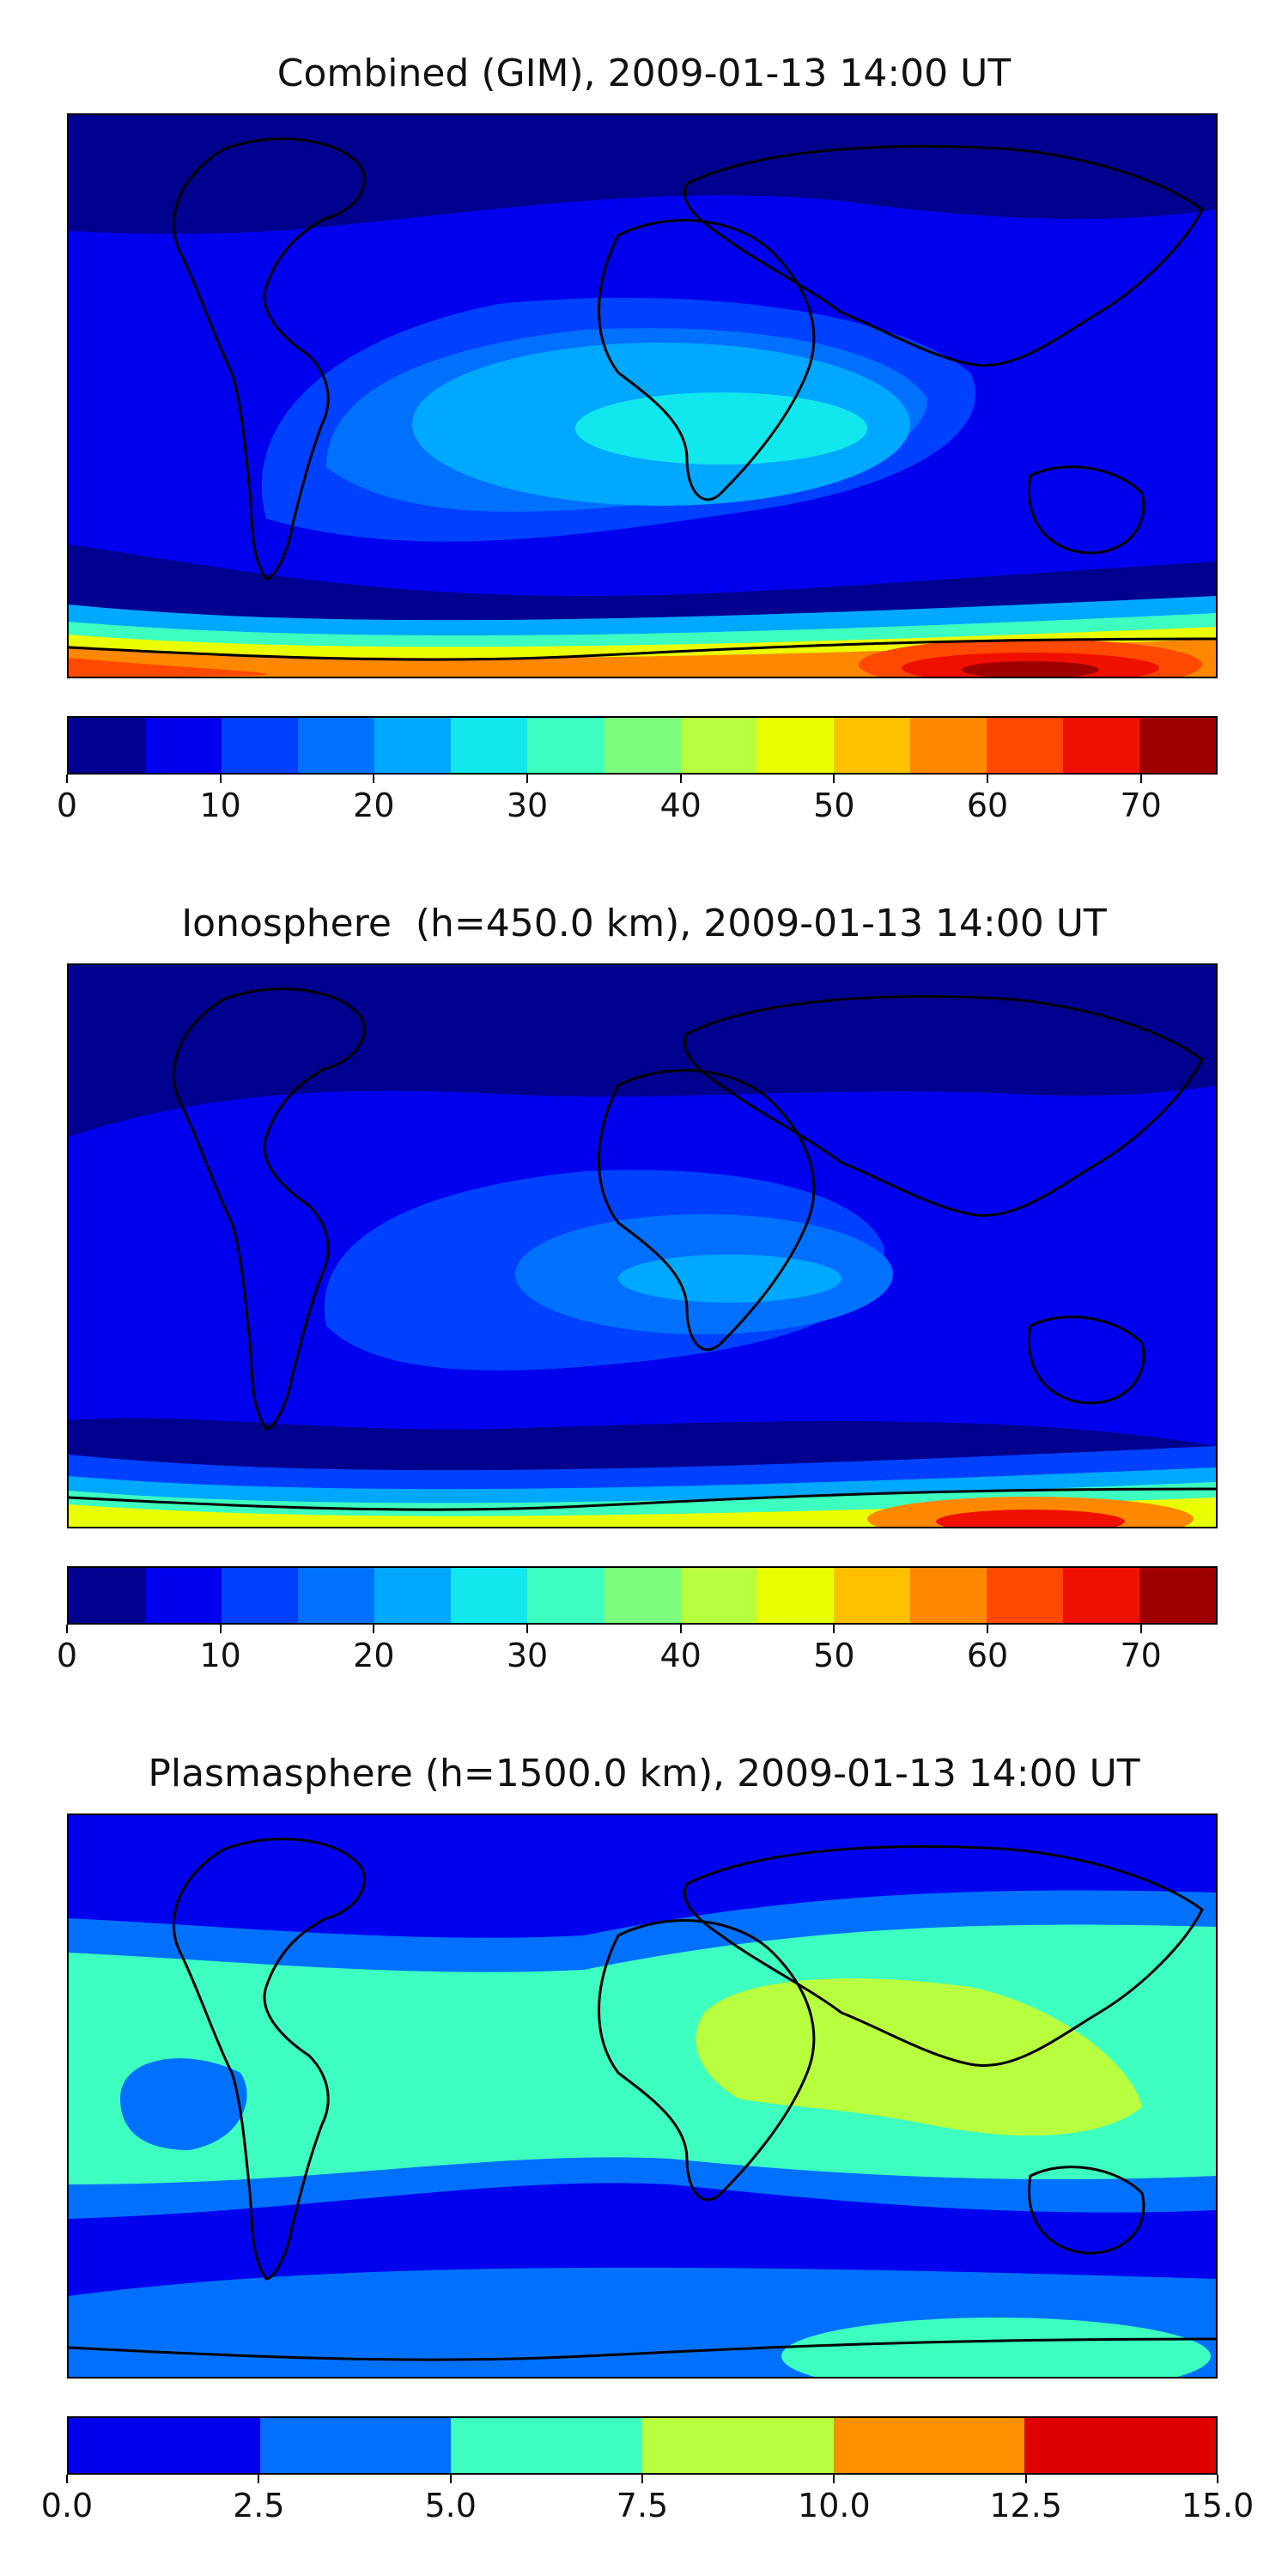 This screenshot has width=1288, height=2576. I want to click on colorbar-ticks: 0.0 2.5 5.0 7.5 10.0 12.5 15.0, so click(647, 2500).